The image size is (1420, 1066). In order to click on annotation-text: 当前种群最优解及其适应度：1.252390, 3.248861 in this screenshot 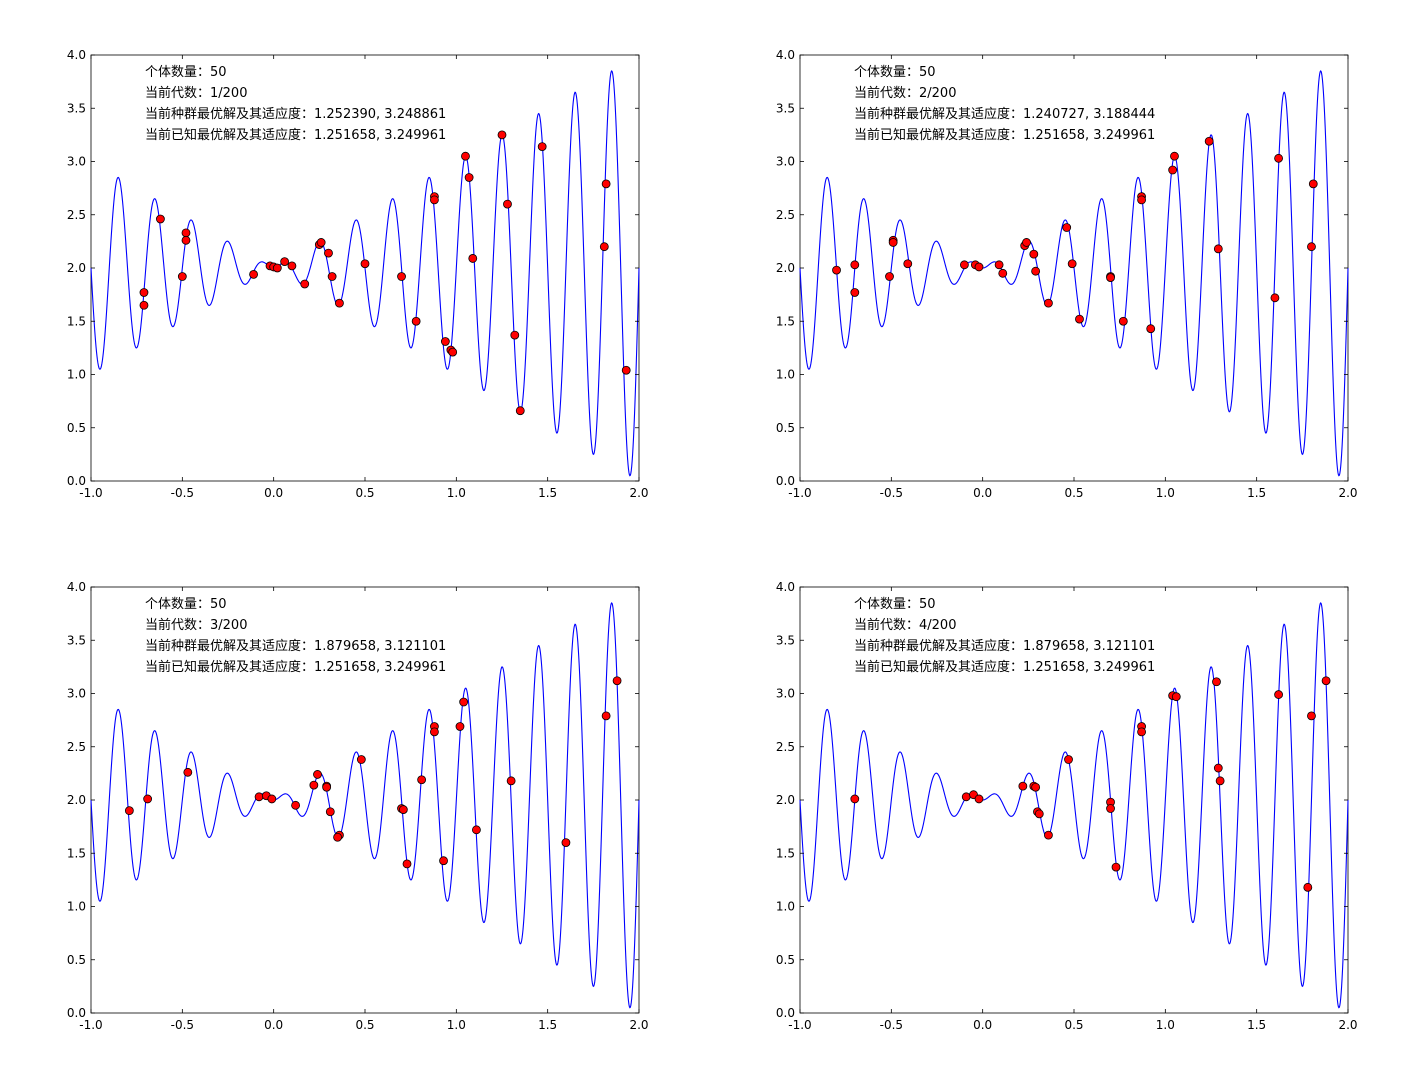, I will do `click(295, 114)`.